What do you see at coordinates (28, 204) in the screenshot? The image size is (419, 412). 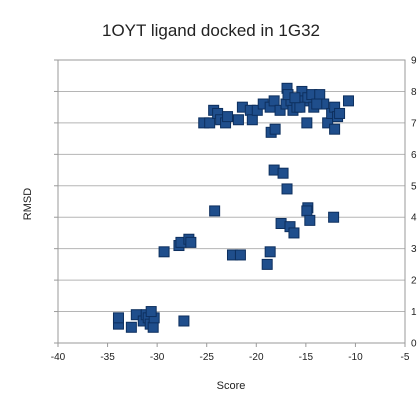 I see `y-axis-label: RMSD` at bounding box center [28, 204].